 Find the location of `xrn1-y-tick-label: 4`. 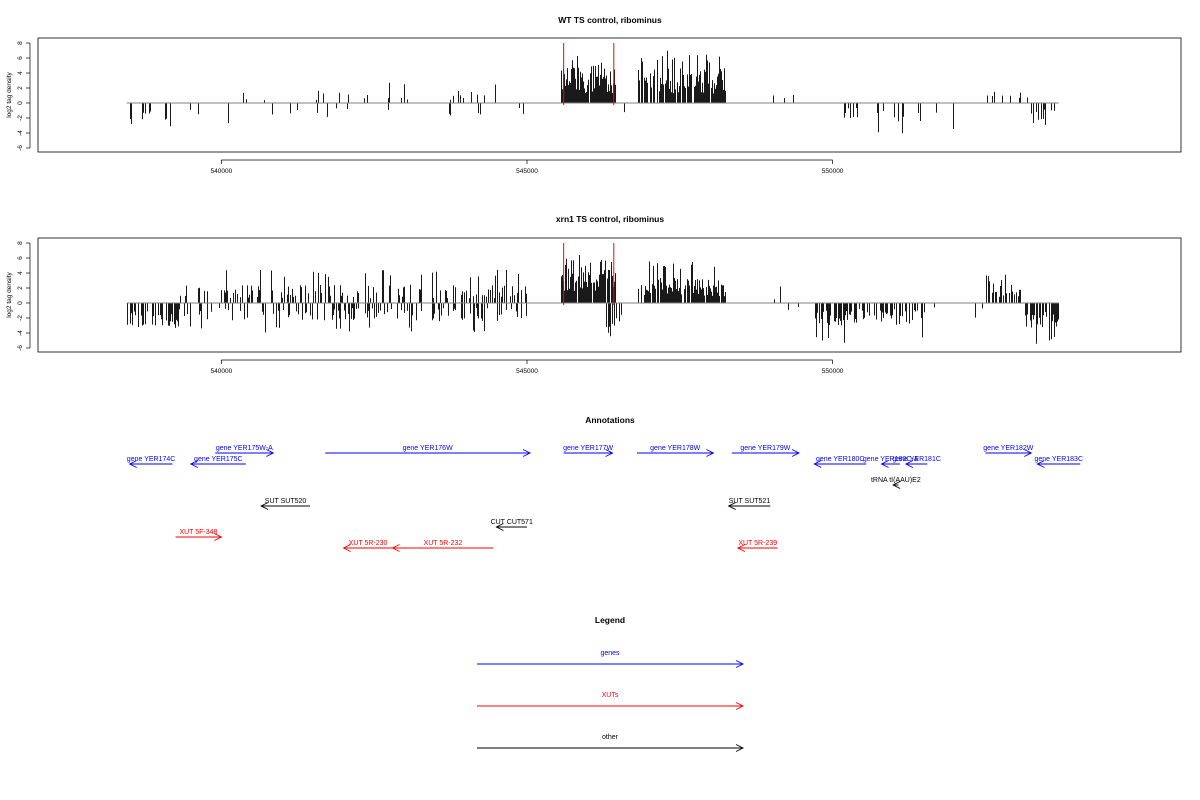

xrn1-y-tick-label: 4 is located at coordinates (20, 273).